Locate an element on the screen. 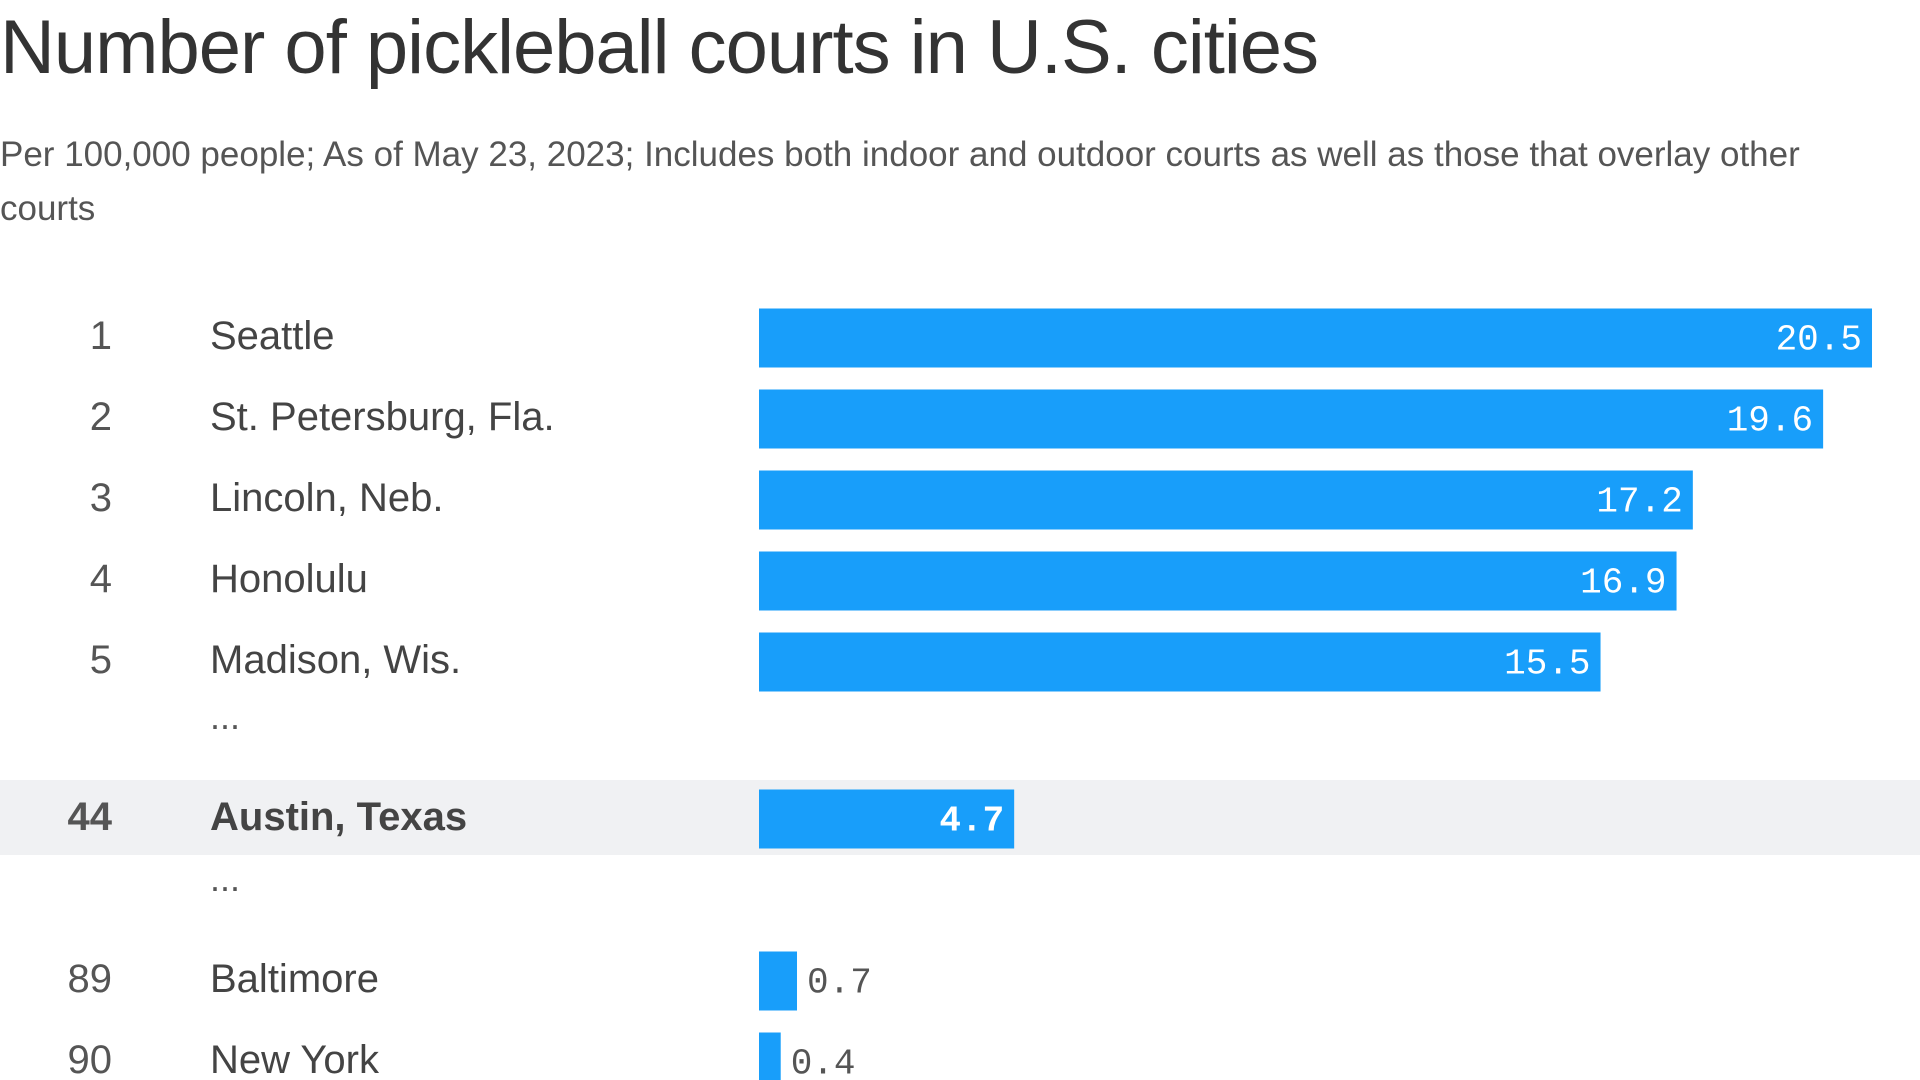 The height and width of the screenshot is (1080, 1920). rank-label: 44 is located at coordinates (90, 817).